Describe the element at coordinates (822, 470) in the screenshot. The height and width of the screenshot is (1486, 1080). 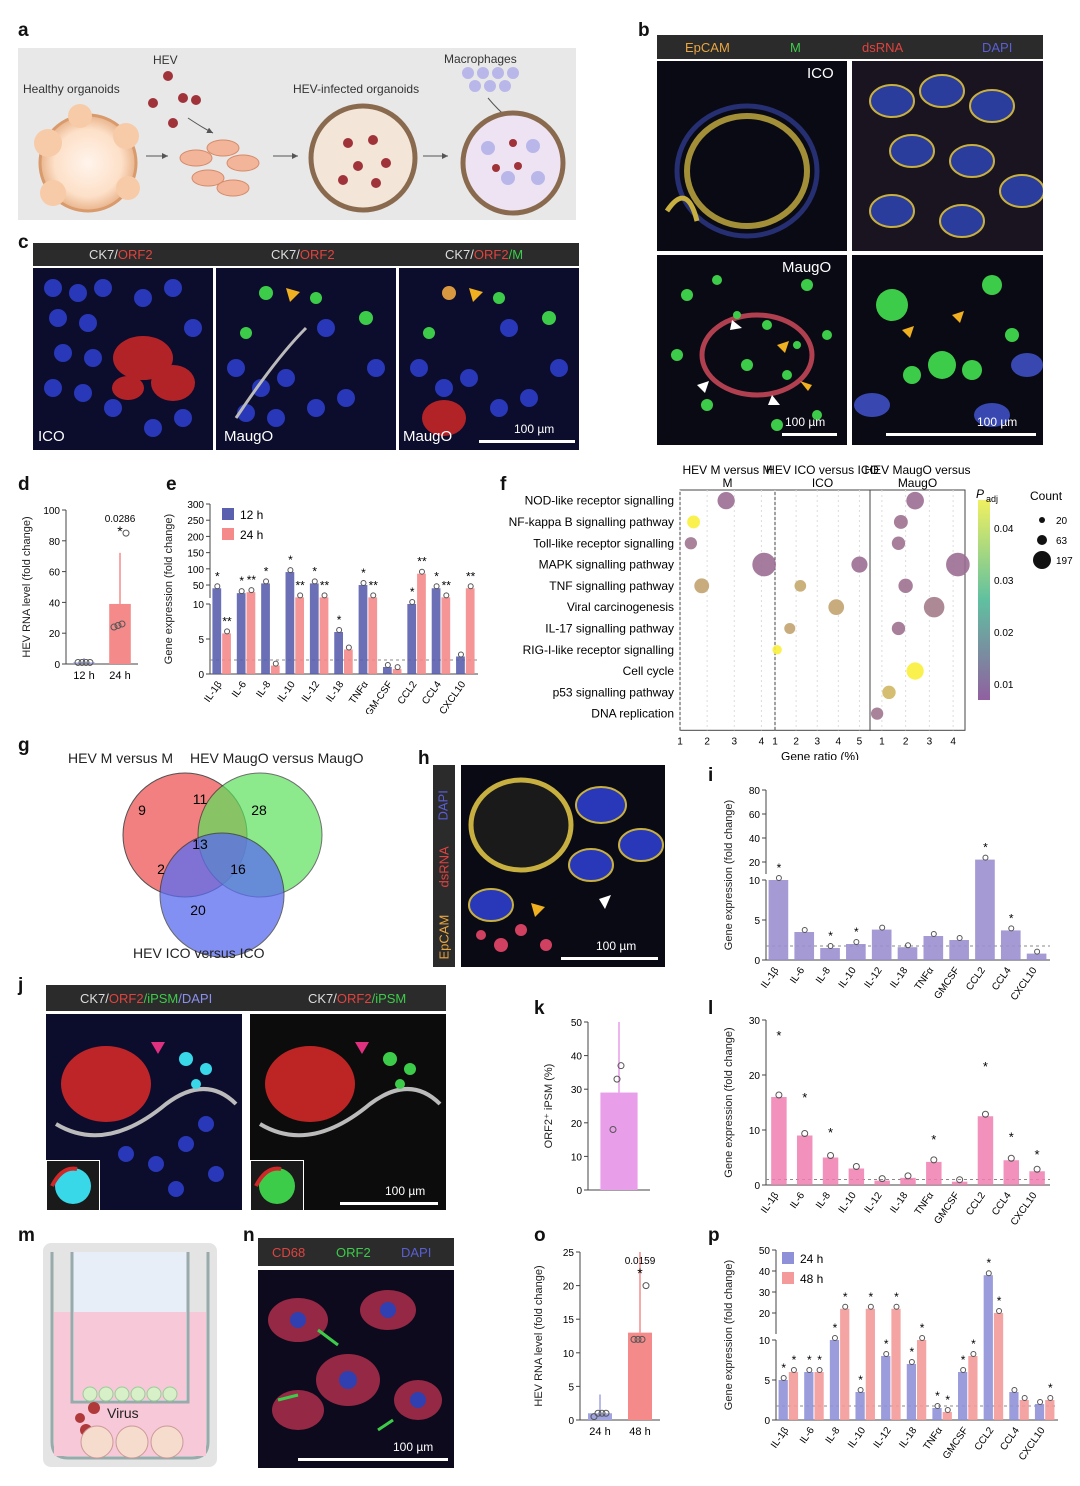
I see `facet-title: HEV ICO versus ICO` at that location.